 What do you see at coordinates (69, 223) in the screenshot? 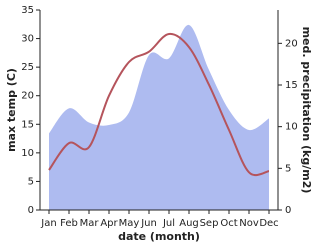
I see `x-tick-label: Feb` at bounding box center [69, 223].